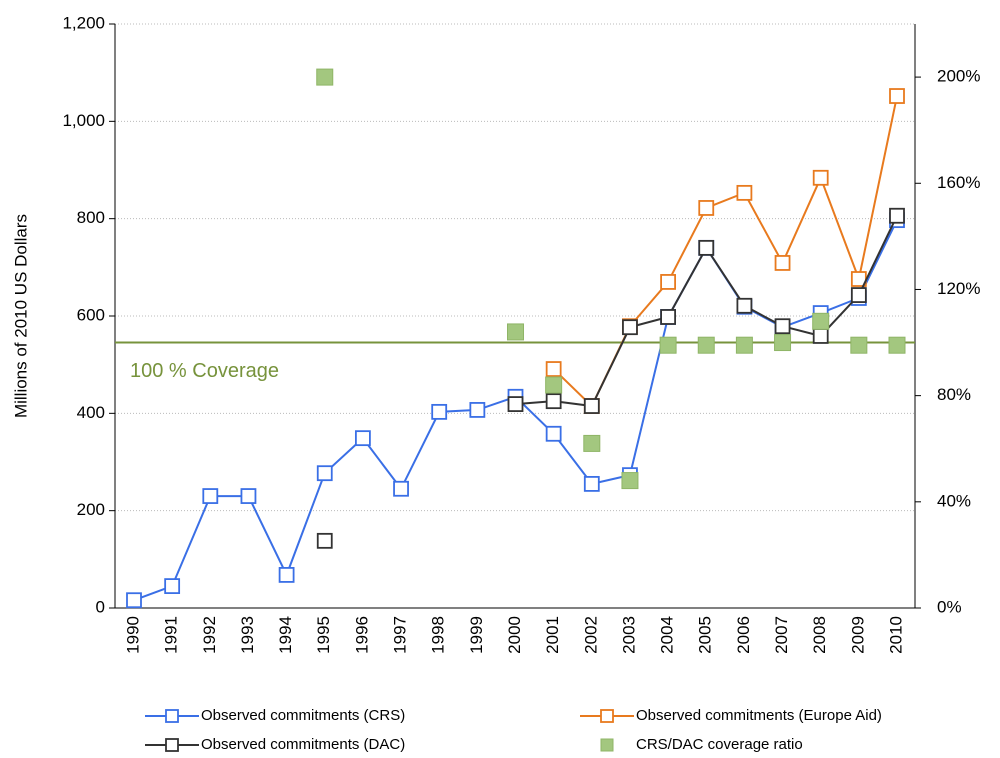 This screenshot has width=1000, height=758. What do you see at coordinates (552, 635) in the screenshot?
I see `x-tick-label: 2001` at bounding box center [552, 635].